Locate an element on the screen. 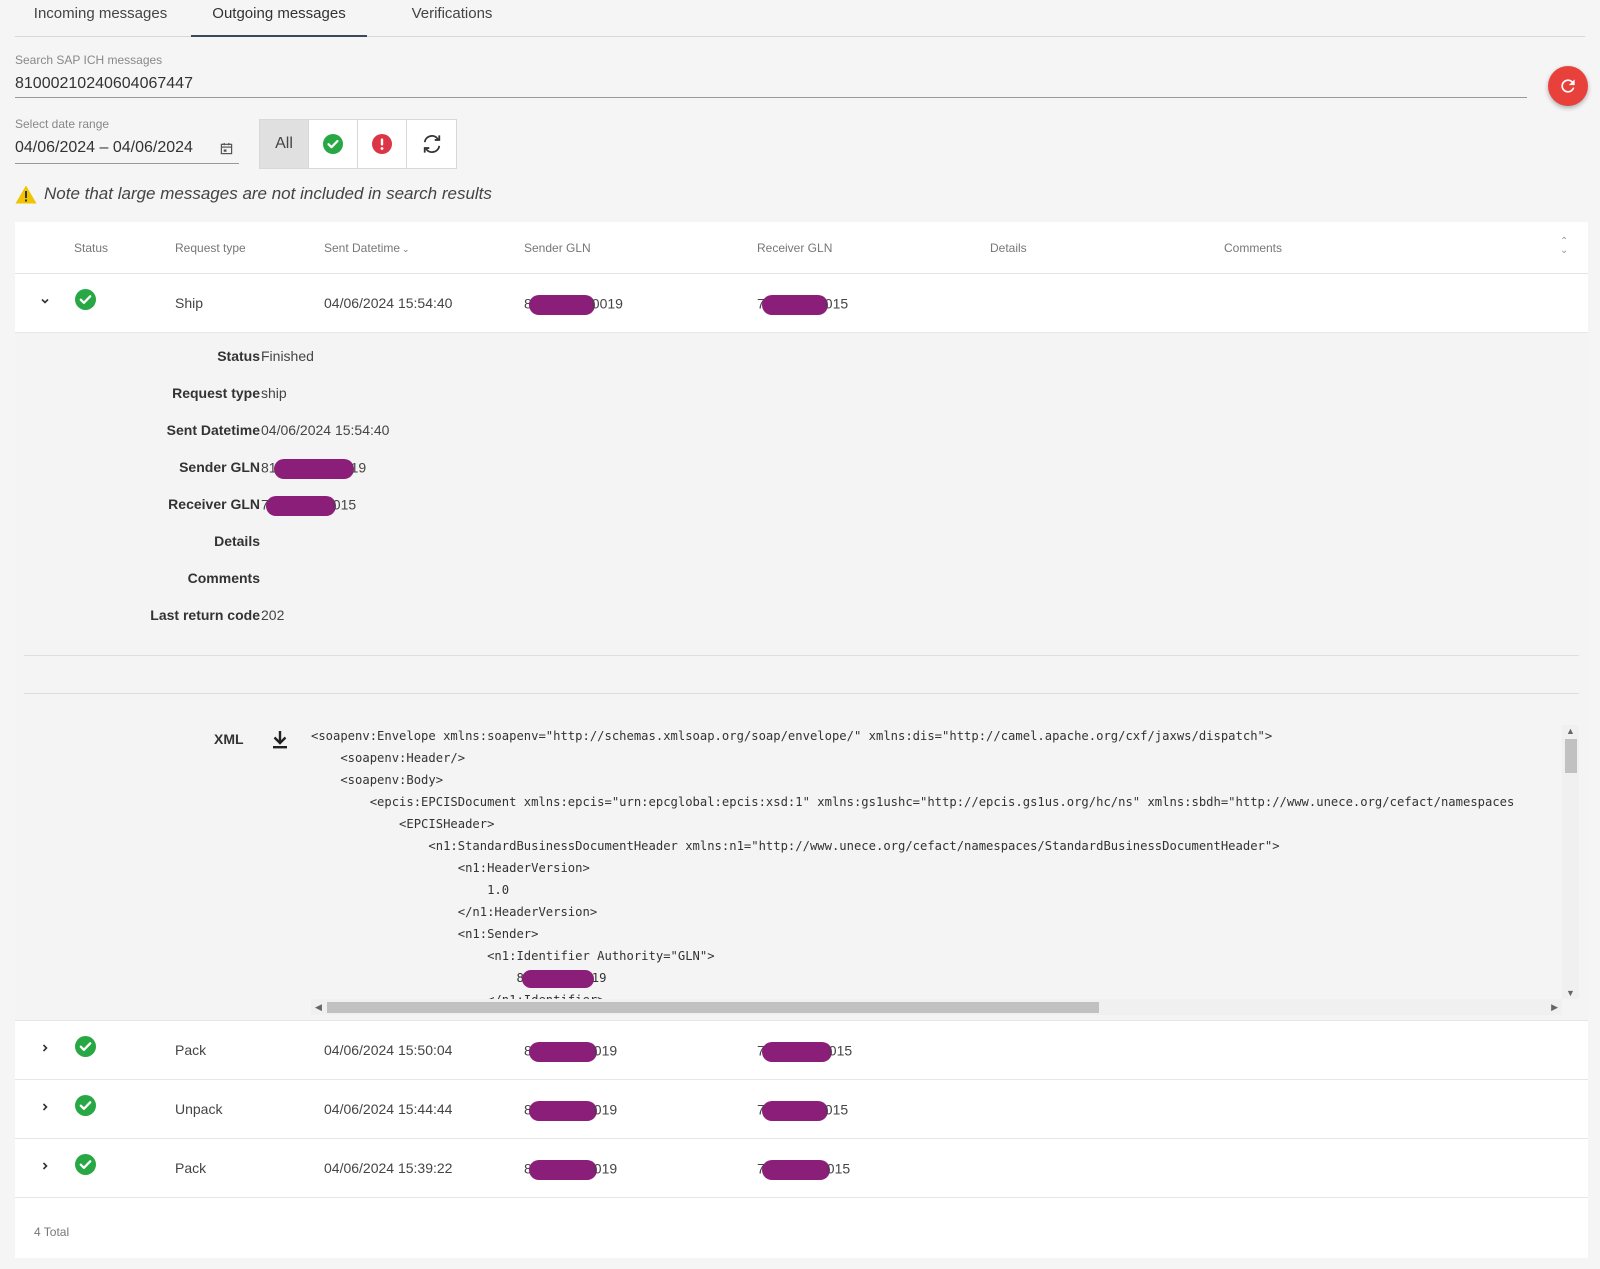 This screenshot has height=1269, width=1600. error-circle-icon is located at coordinates (382, 144).